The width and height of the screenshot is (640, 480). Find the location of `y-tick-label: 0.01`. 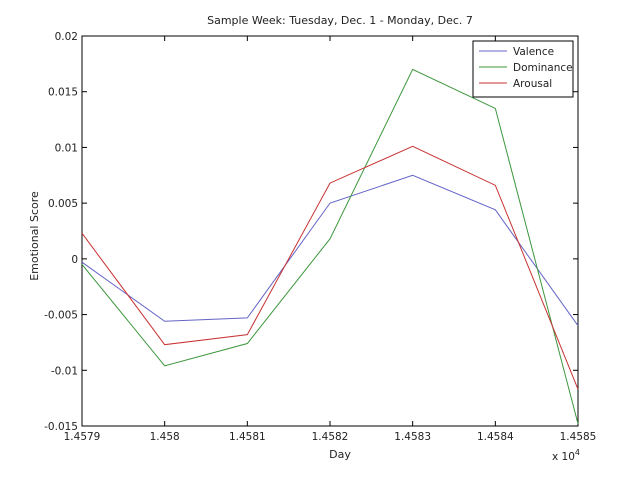

y-tick-label: 0.01 is located at coordinates (66, 148).